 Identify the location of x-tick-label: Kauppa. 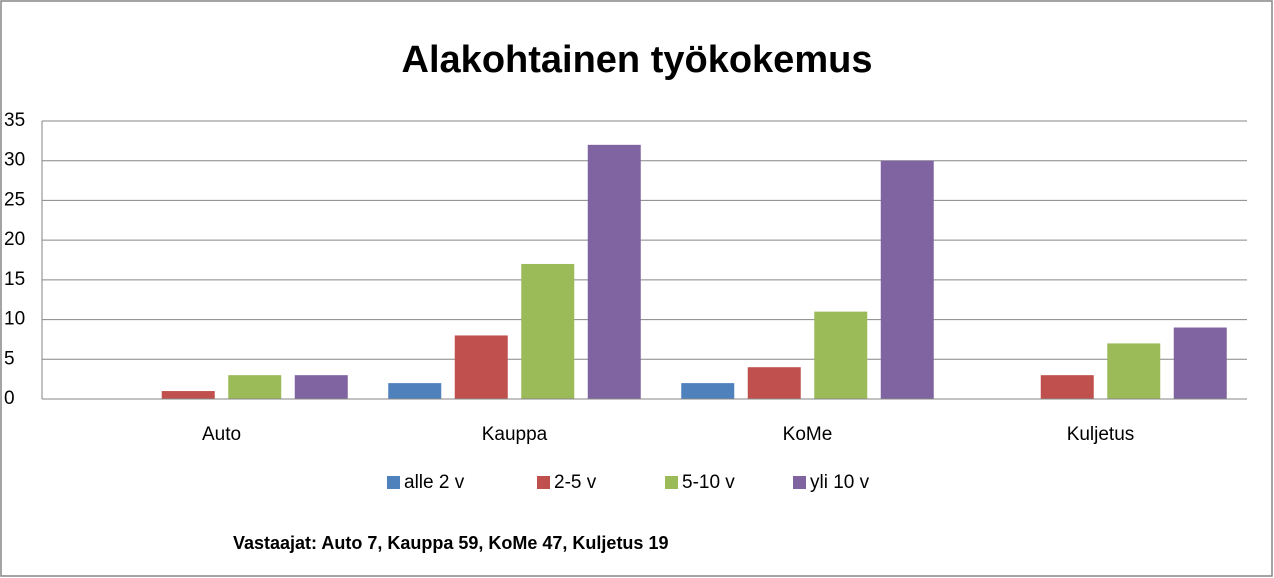
(515, 434).